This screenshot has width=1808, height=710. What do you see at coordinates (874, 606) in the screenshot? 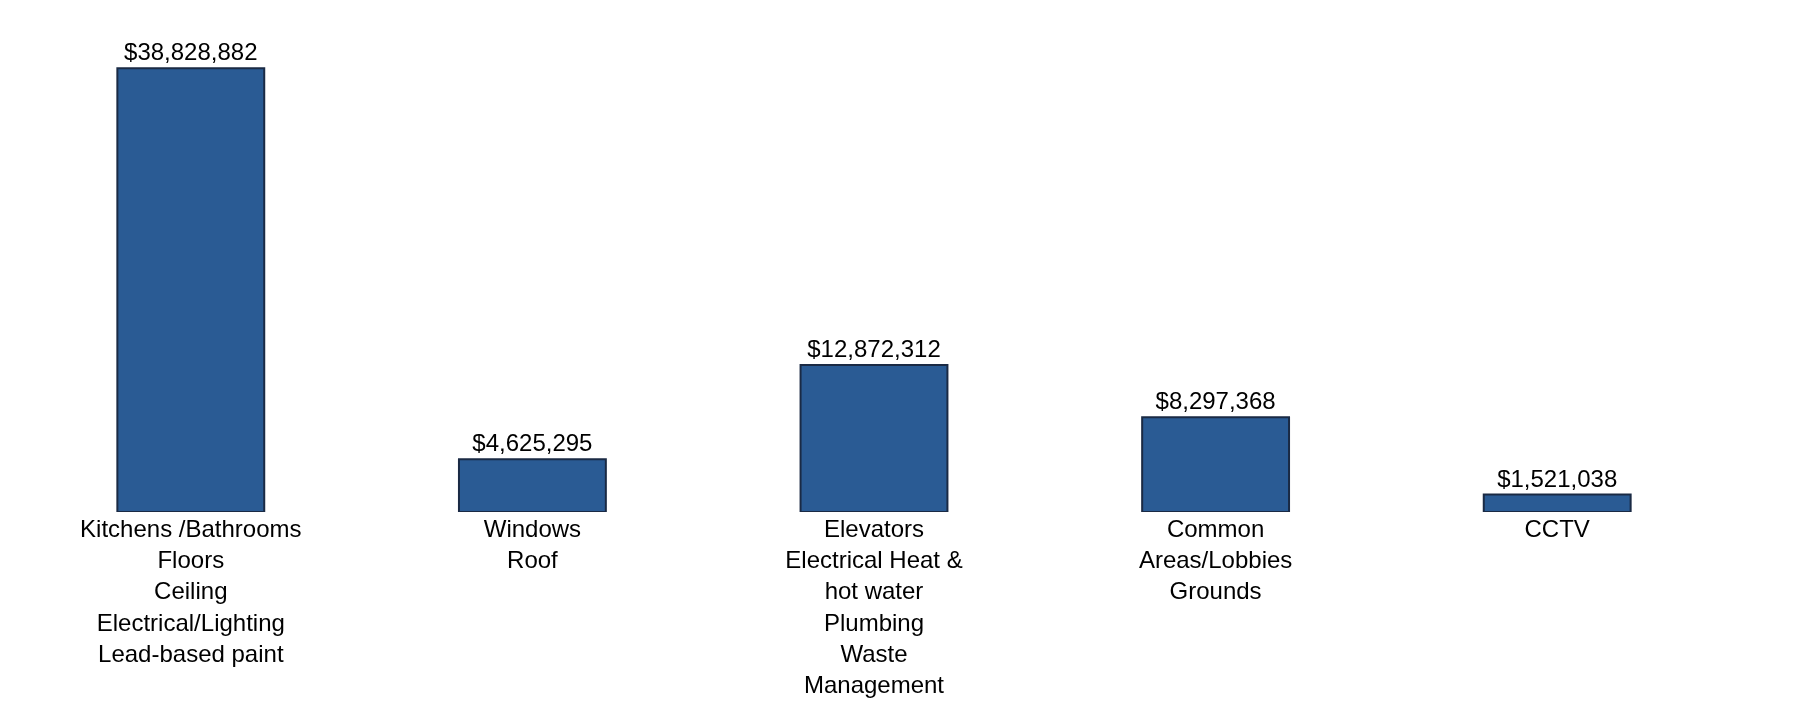
I see `x-tick-label: Elevators Electrical Heat & hot water Plumbing Waste Management` at bounding box center [874, 606].